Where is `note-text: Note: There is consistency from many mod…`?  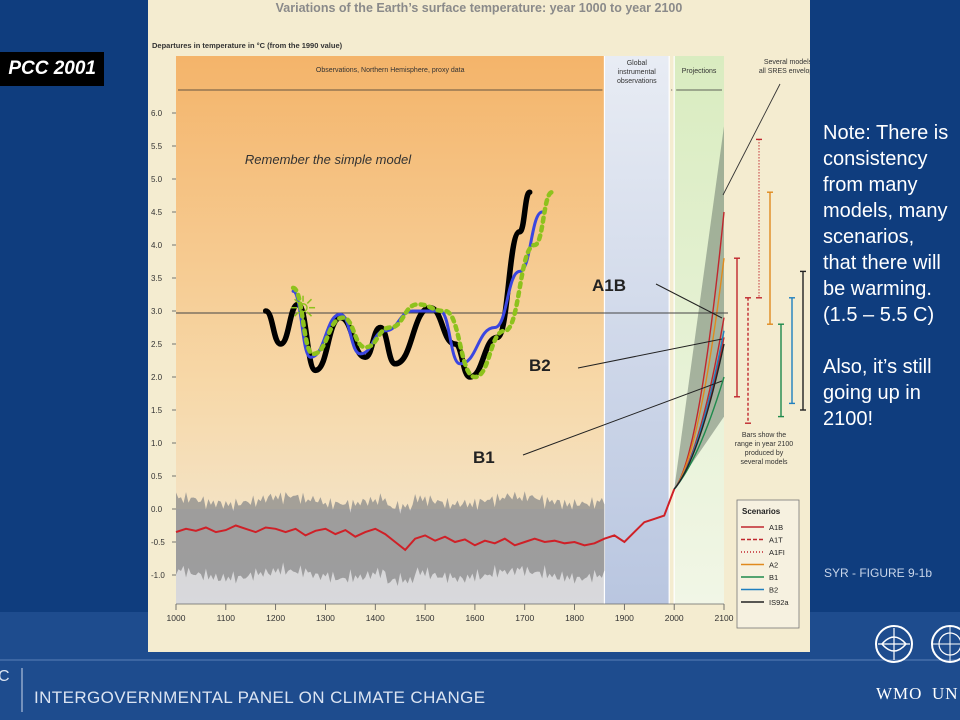 note-text: Note: There is consistency from many mod… is located at coordinates (891, 276).